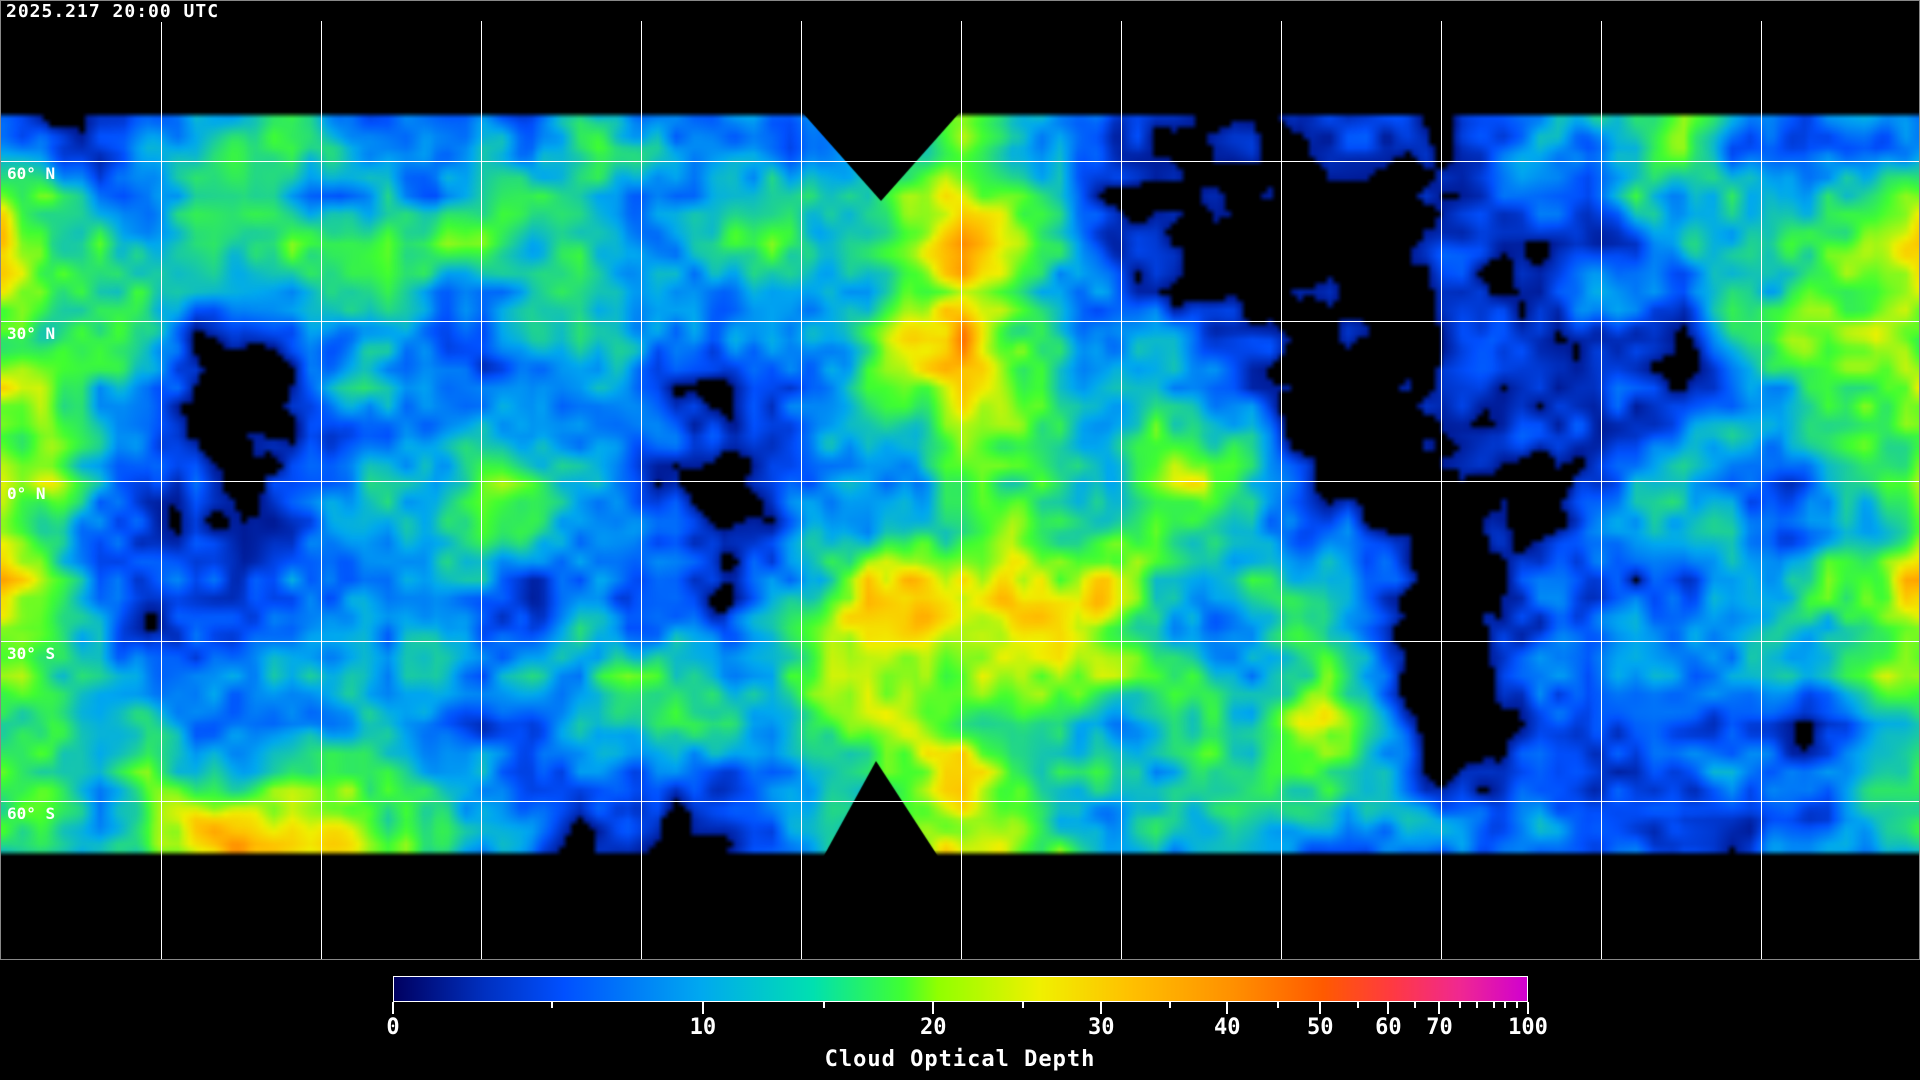  I want to click on timestamp: 2025.217 20:00 UTC, so click(113, 11).